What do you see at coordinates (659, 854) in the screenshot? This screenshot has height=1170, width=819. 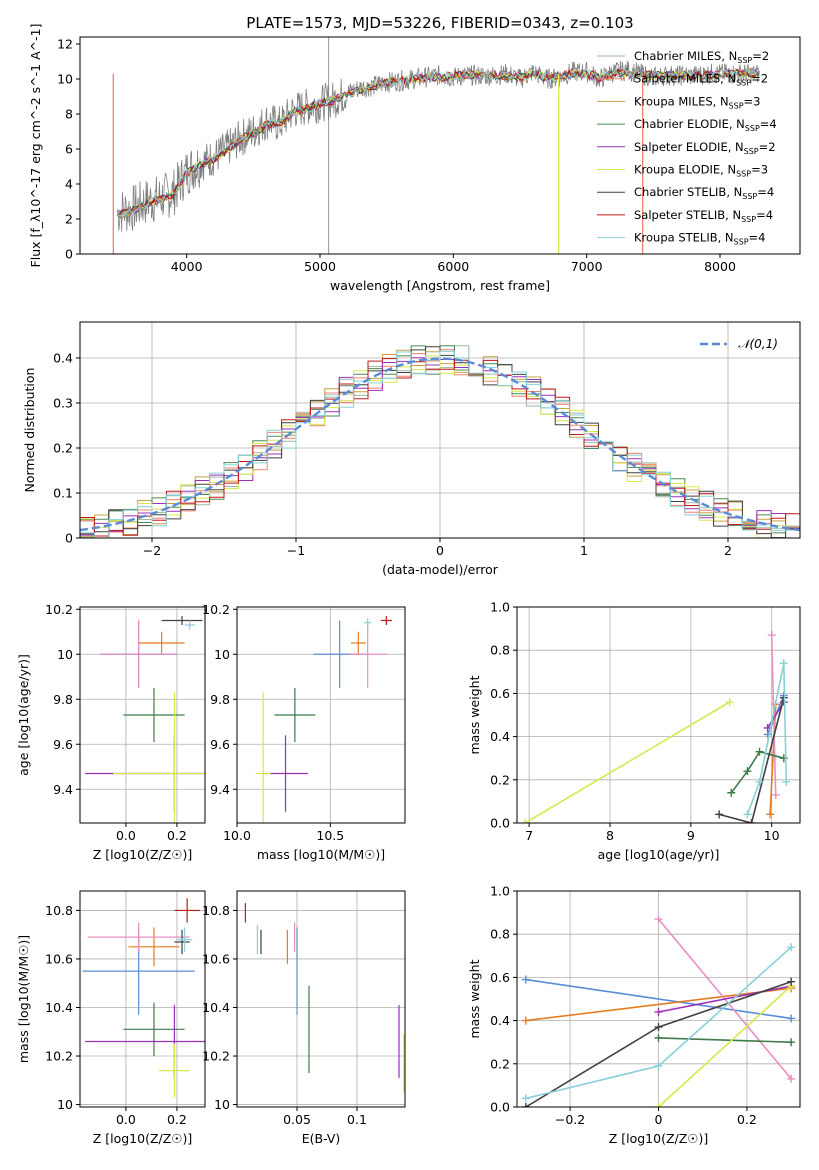 I see `x-axis-label: age [log10(age/yr)]` at bounding box center [659, 854].